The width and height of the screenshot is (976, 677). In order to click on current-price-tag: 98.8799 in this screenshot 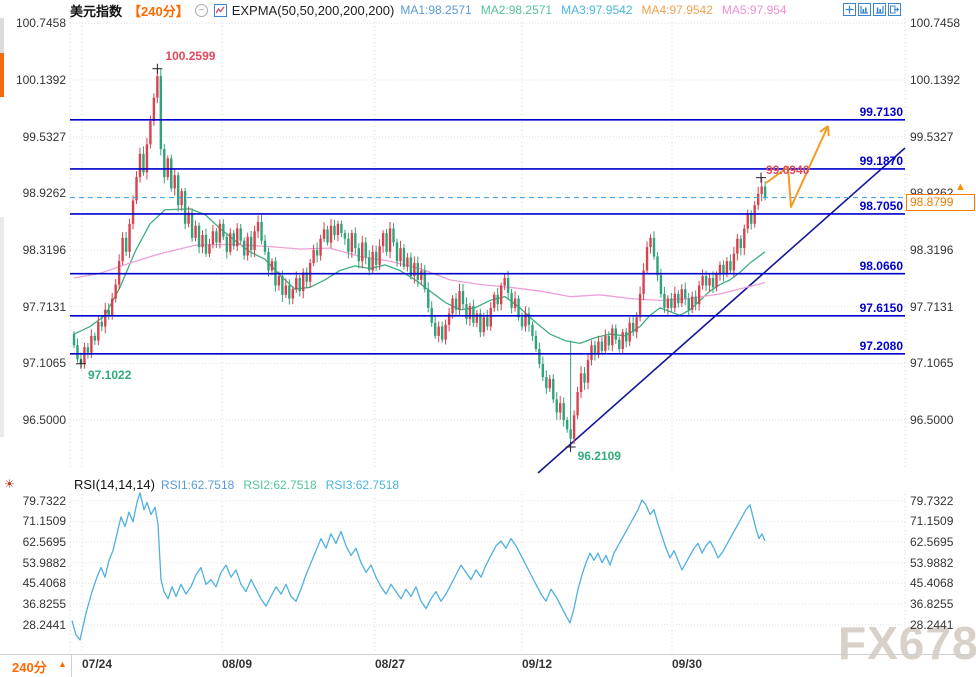, I will do `click(940, 202)`.